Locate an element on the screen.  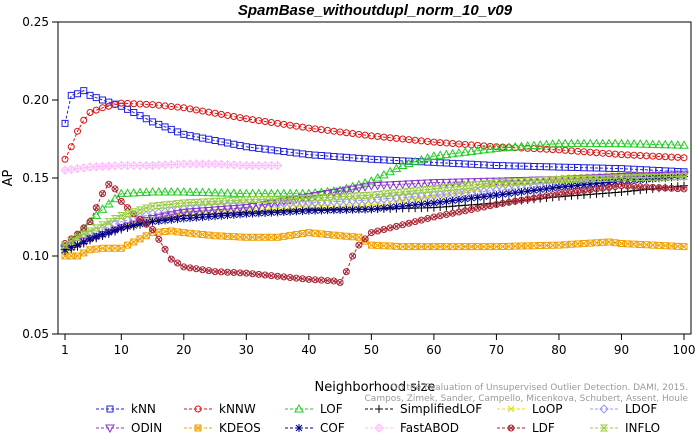
legend-label: SimplifiedLOF is located at coordinates (441, 409).